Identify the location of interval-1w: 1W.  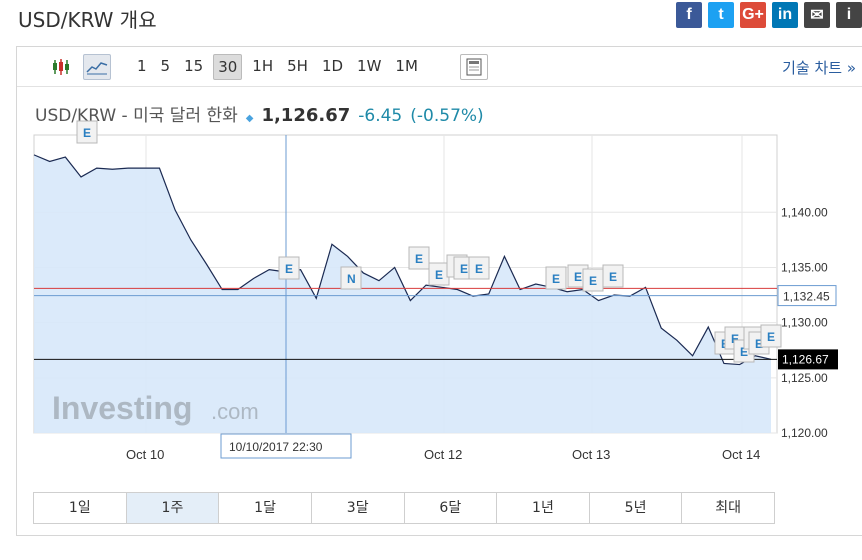
(369, 65).